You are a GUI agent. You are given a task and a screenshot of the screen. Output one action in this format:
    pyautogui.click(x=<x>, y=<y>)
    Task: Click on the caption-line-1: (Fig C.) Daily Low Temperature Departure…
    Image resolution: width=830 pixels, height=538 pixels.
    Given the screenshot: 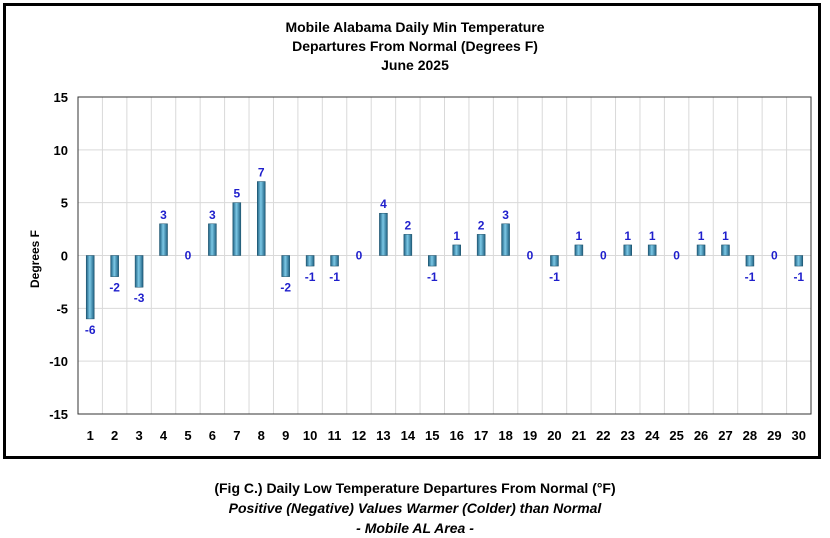 What is the action you would take?
    pyautogui.click(x=415, y=488)
    